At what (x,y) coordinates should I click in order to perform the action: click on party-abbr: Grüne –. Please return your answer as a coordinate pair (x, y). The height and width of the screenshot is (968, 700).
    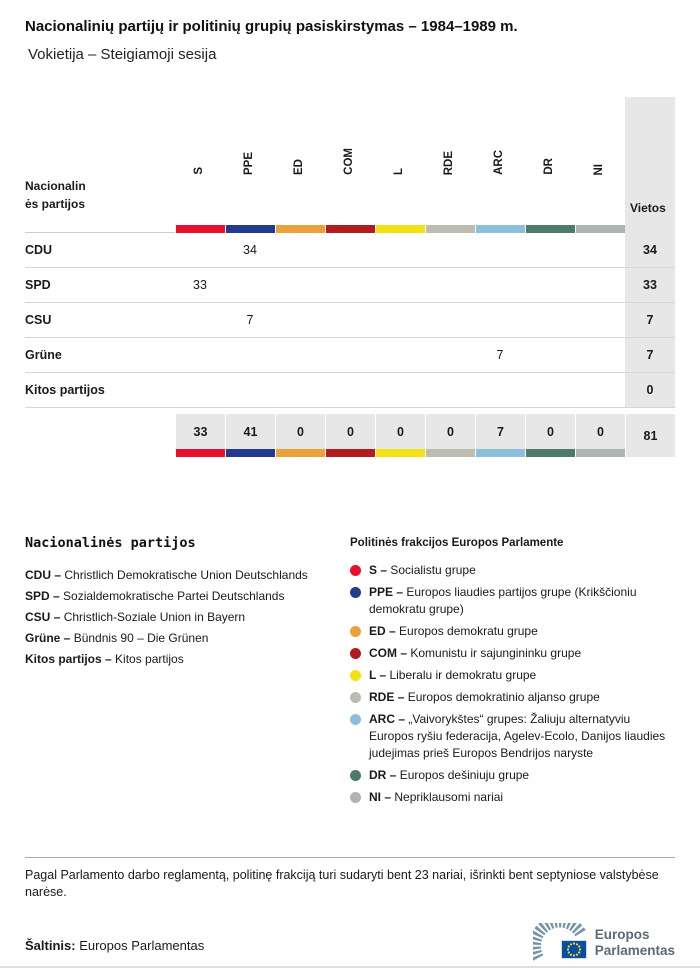
    Looking at the image, I should click on (48, 638).